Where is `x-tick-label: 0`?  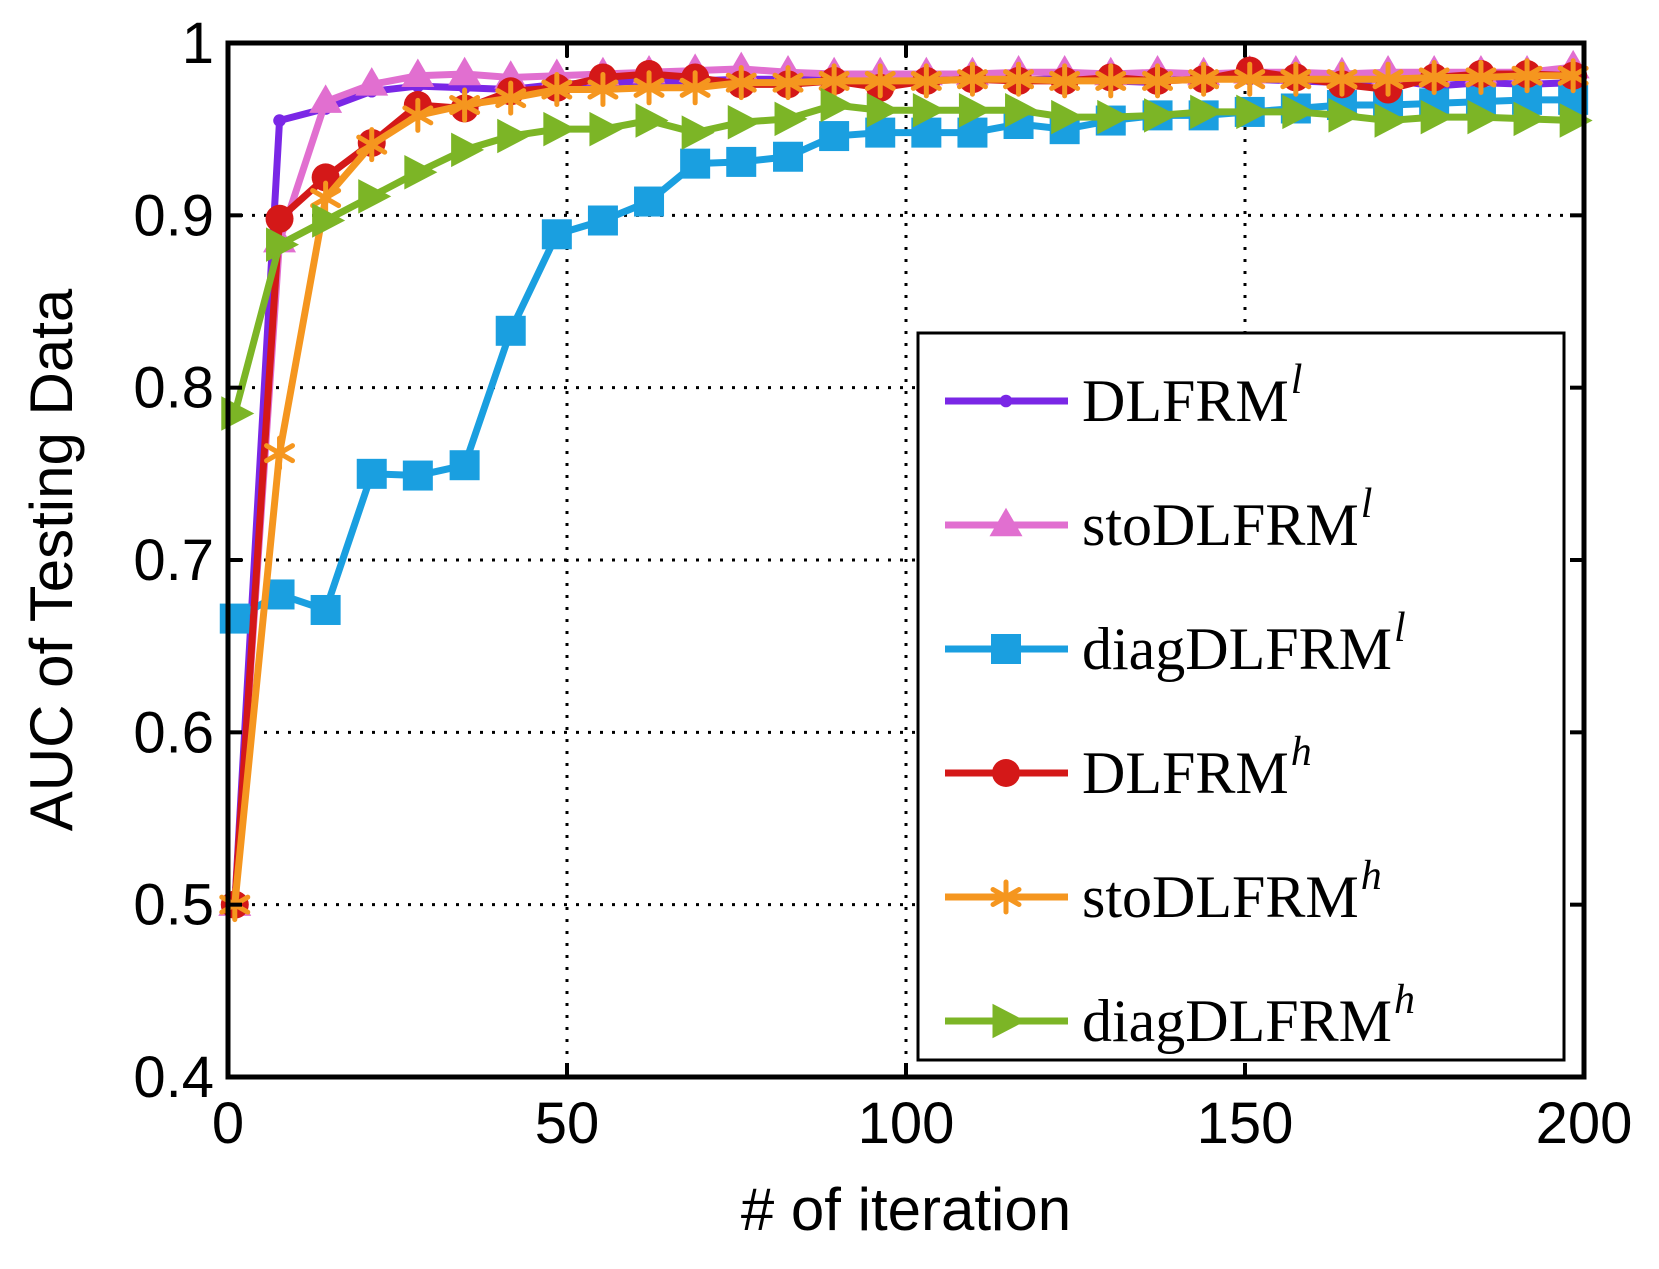 x-tick-label: 0 is located at coordinates (228, 1123).